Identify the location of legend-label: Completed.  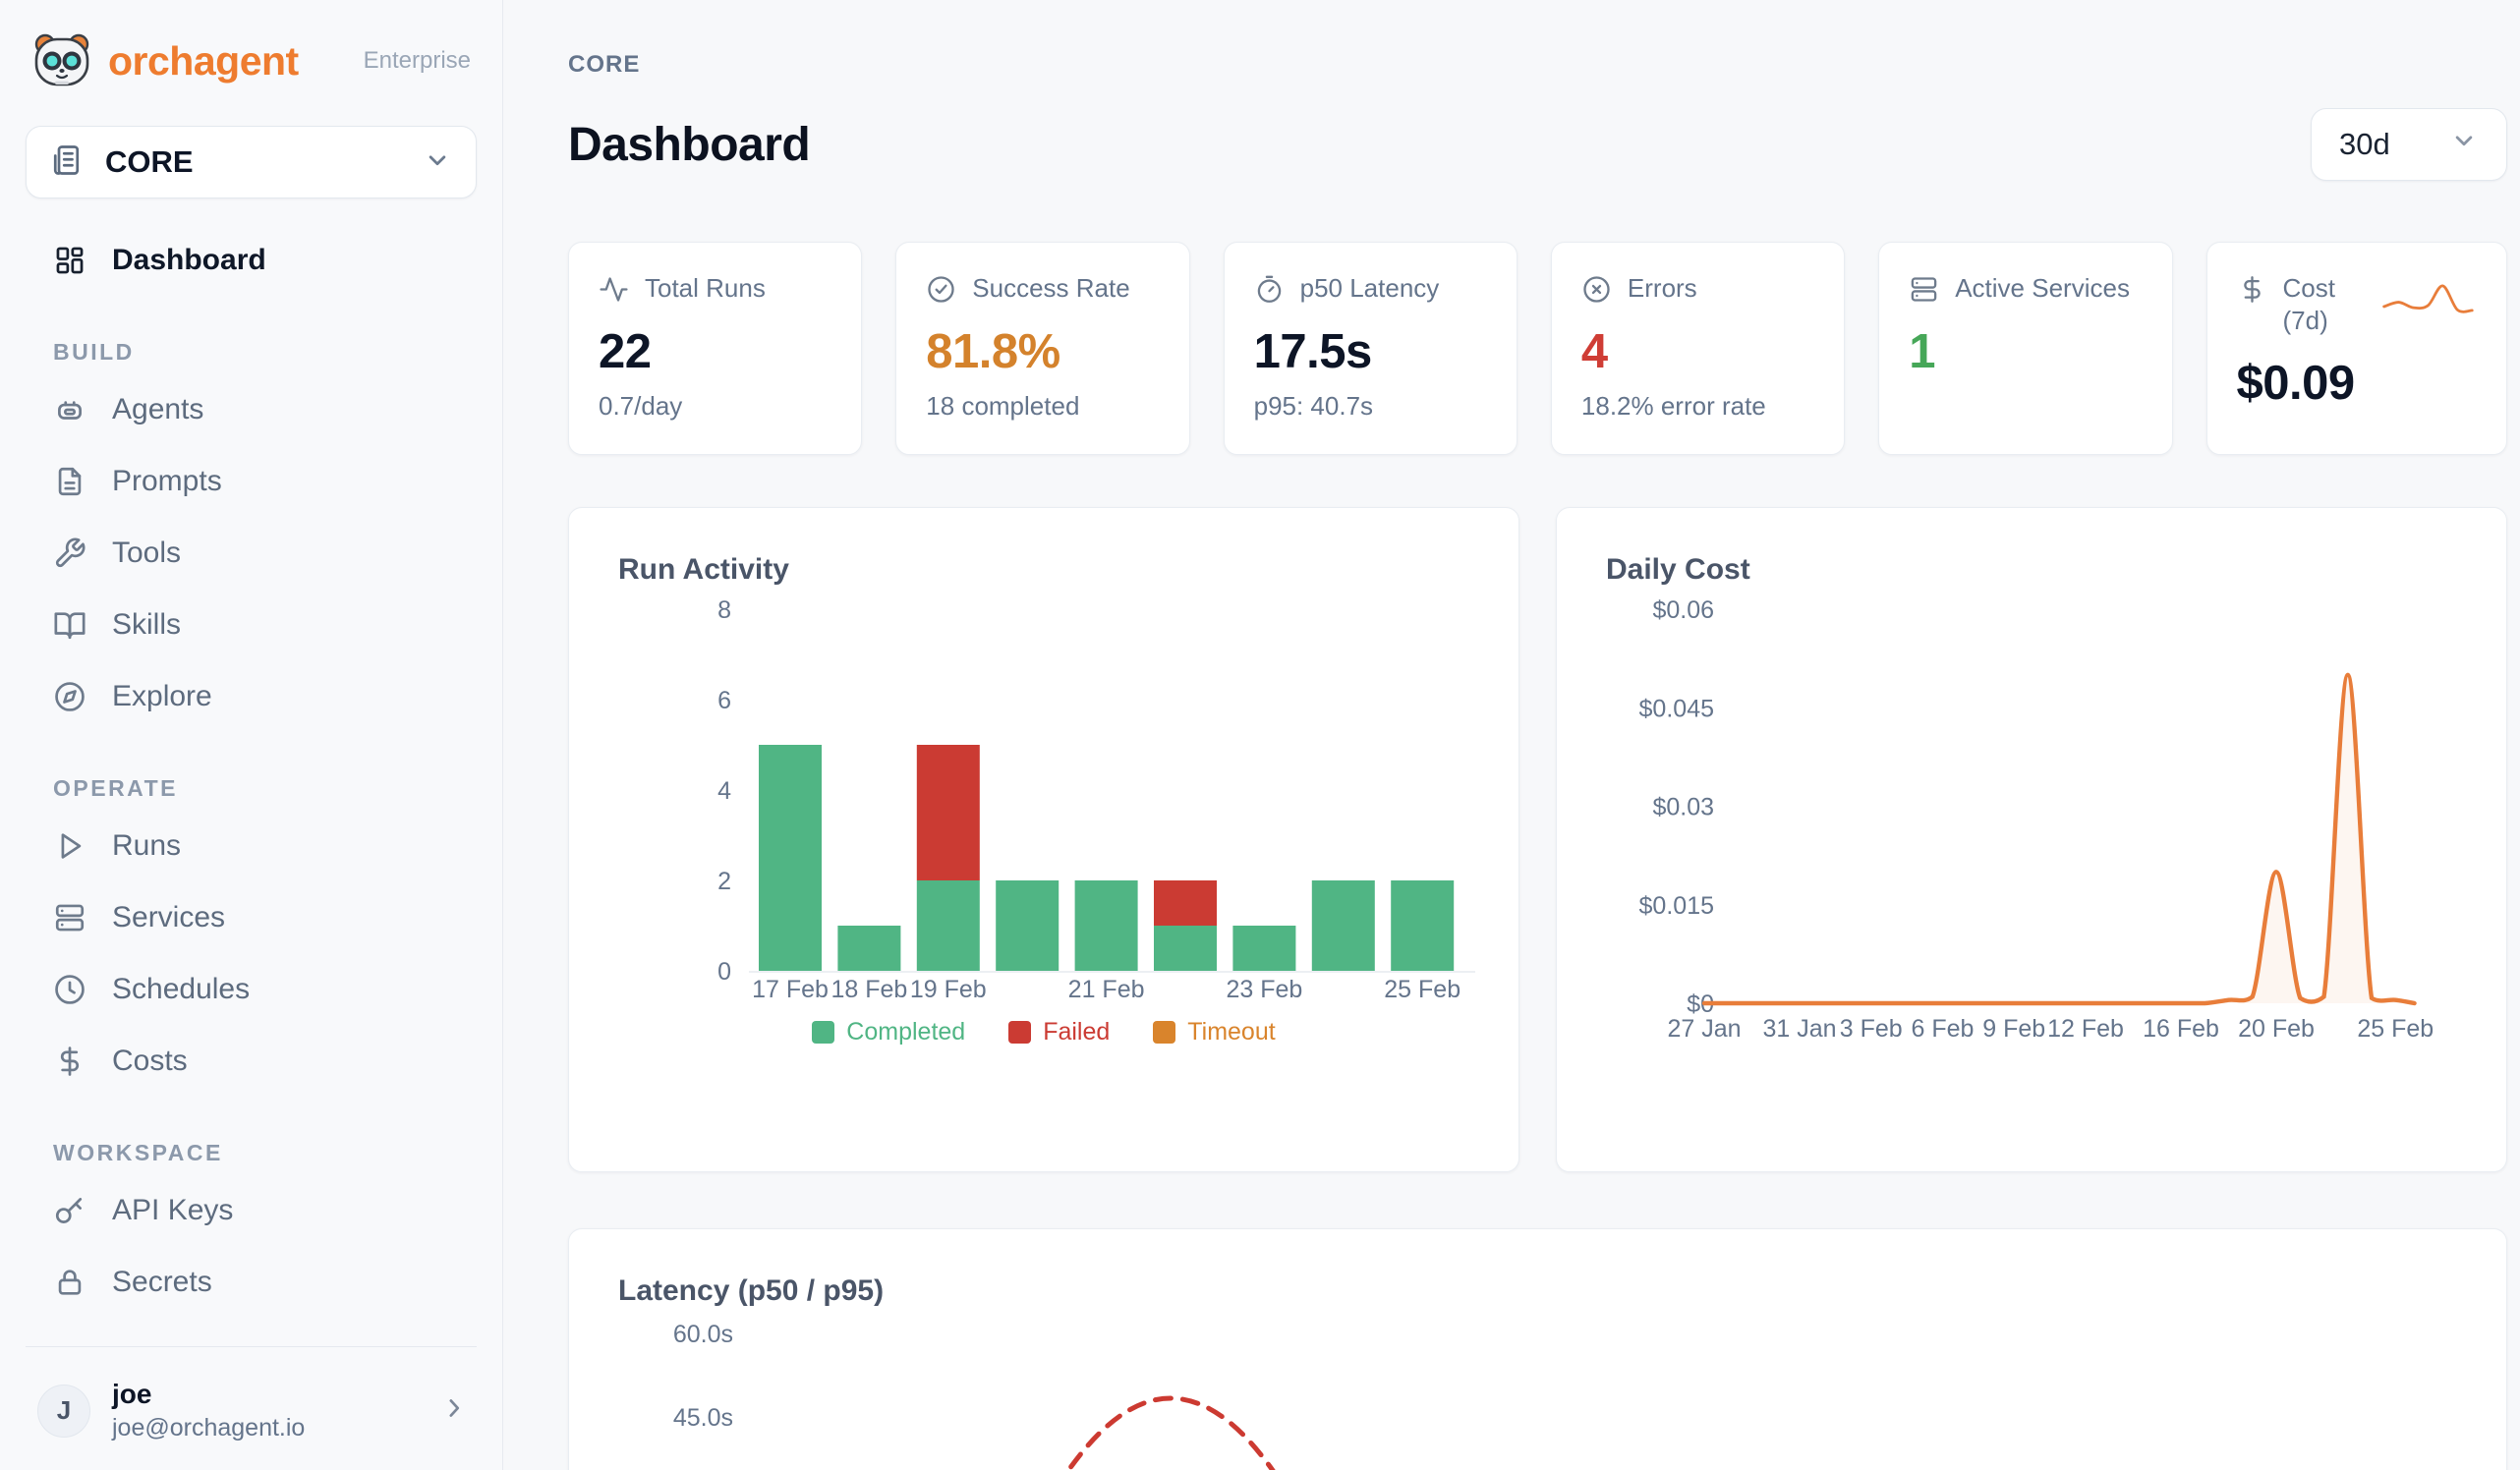
(906, 1032).